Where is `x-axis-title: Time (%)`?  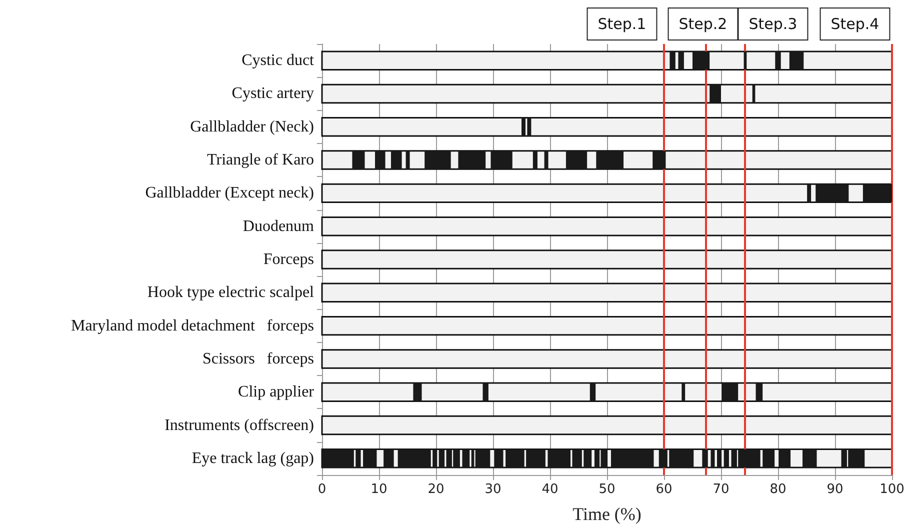
x-axis-title: Time (%) is located at coordinates (607, 514).